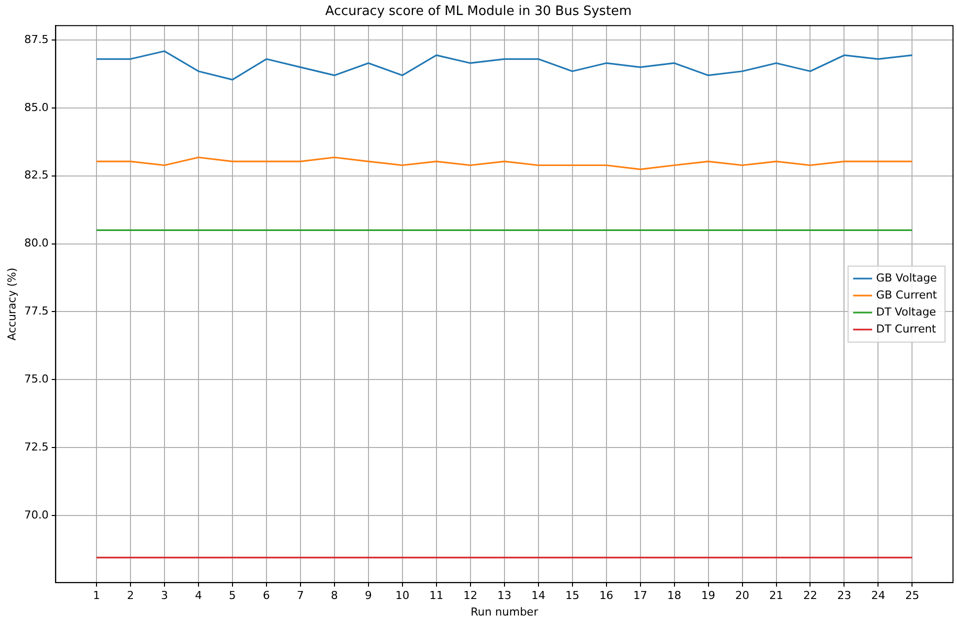  Describe the element at coordinates (572, 595) in the screenshot. I see `x-tick-label: 15` at that location.